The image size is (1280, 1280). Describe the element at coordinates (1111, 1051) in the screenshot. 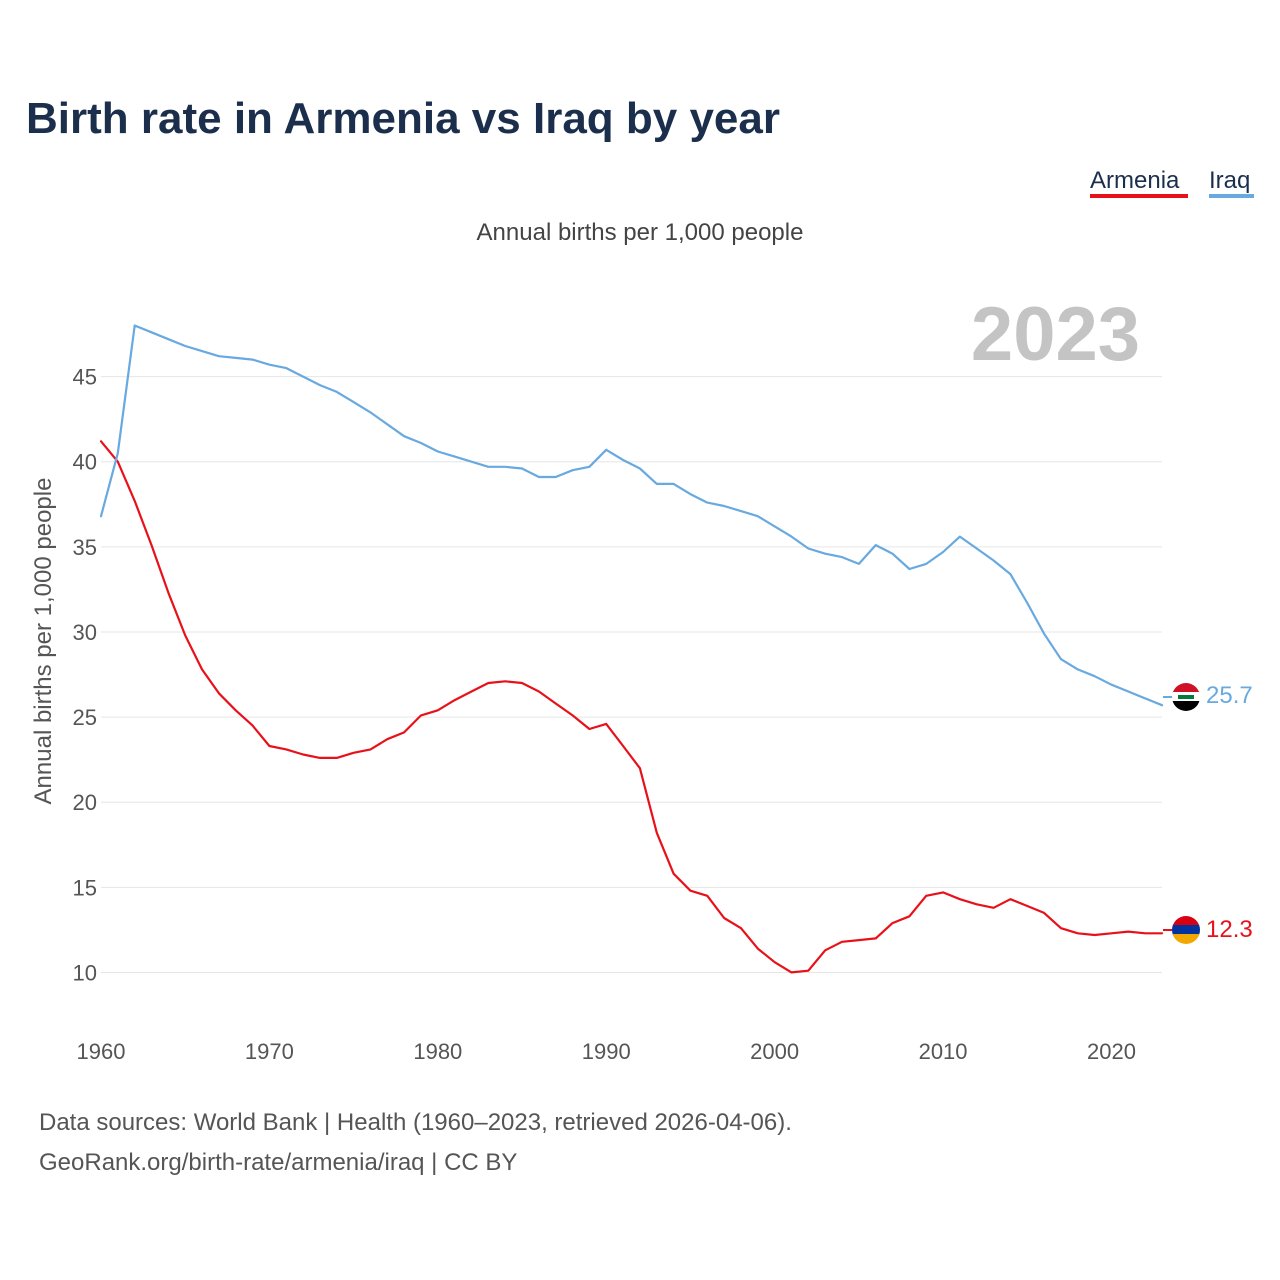

I see `x-tick-label-2020: 2020` at that location.